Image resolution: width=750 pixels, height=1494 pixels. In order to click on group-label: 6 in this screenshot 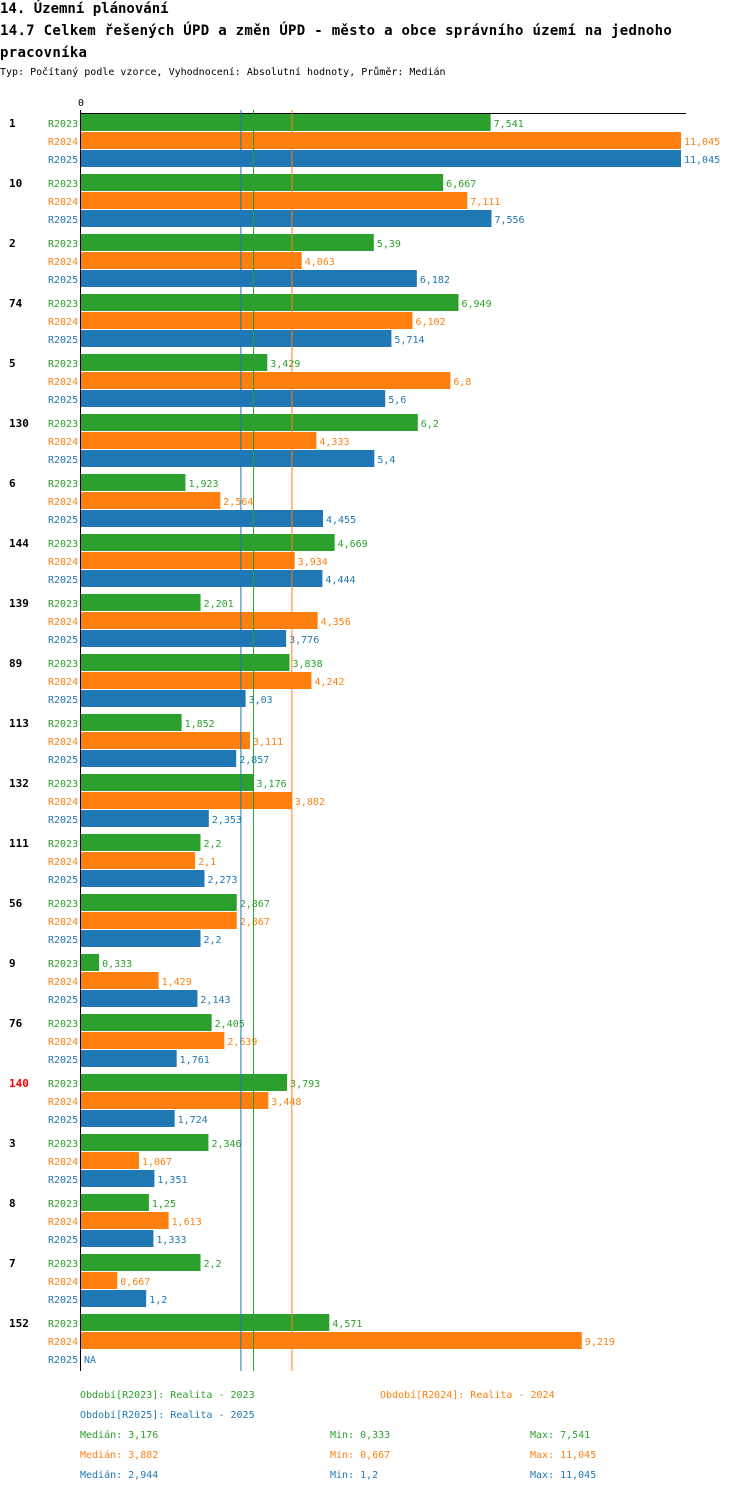, I will do `click(12, 483)`.